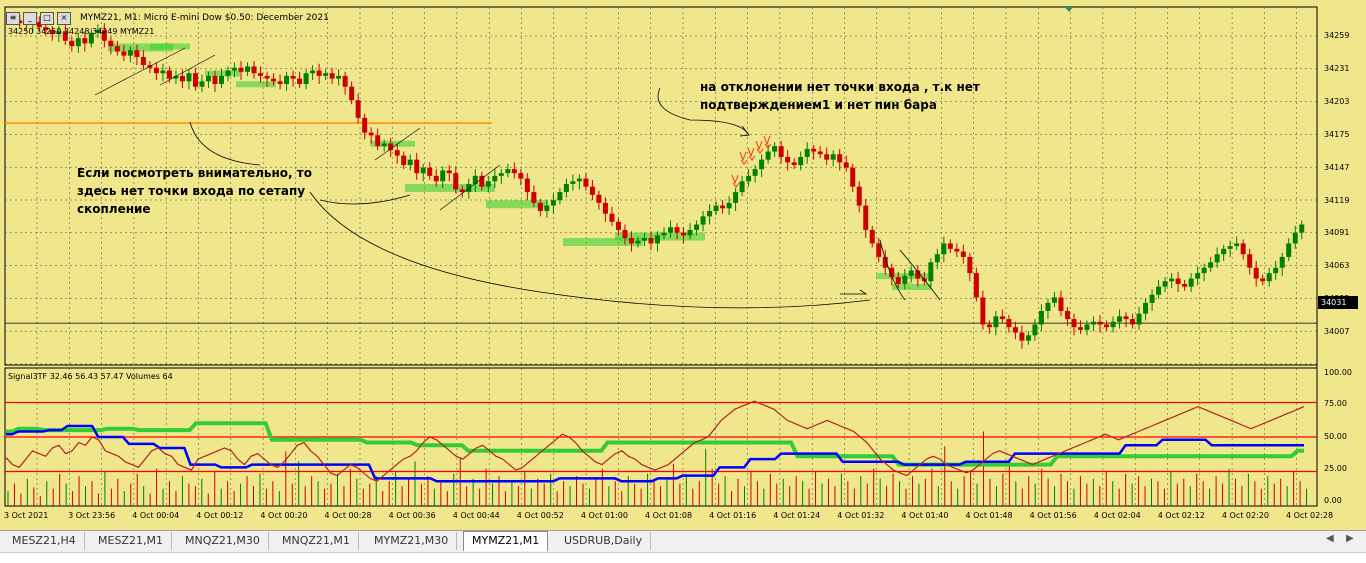 Image resolution: width=1366 pixels, height=563 pixels. Describe the element at coordinates (191, 191) in the screenshot. I see `annotation-line: здесь нет точки входа по сетапу` at that location.